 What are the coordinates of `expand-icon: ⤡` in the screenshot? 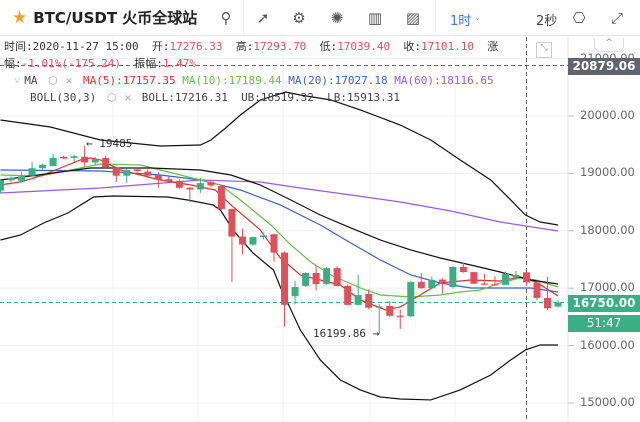 It's located at (544, 50).